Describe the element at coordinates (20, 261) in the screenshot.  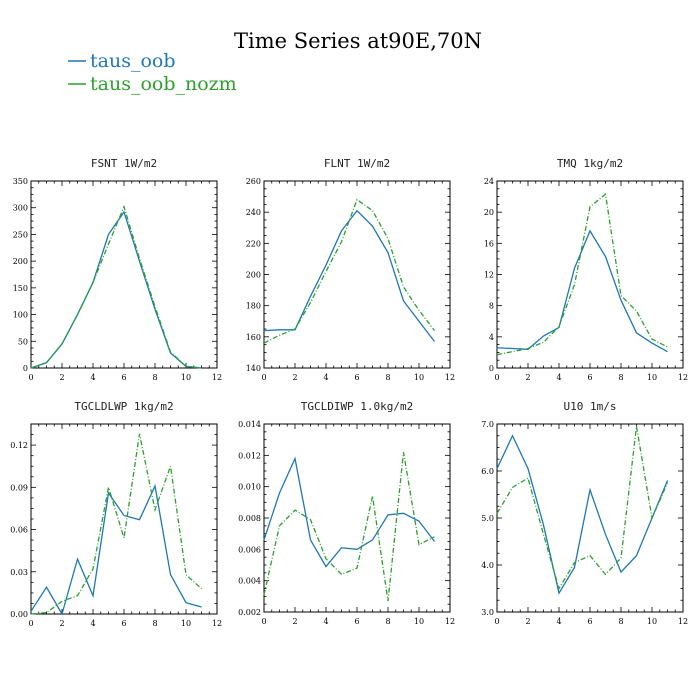
I see `y-tick-label: 200` at that location.